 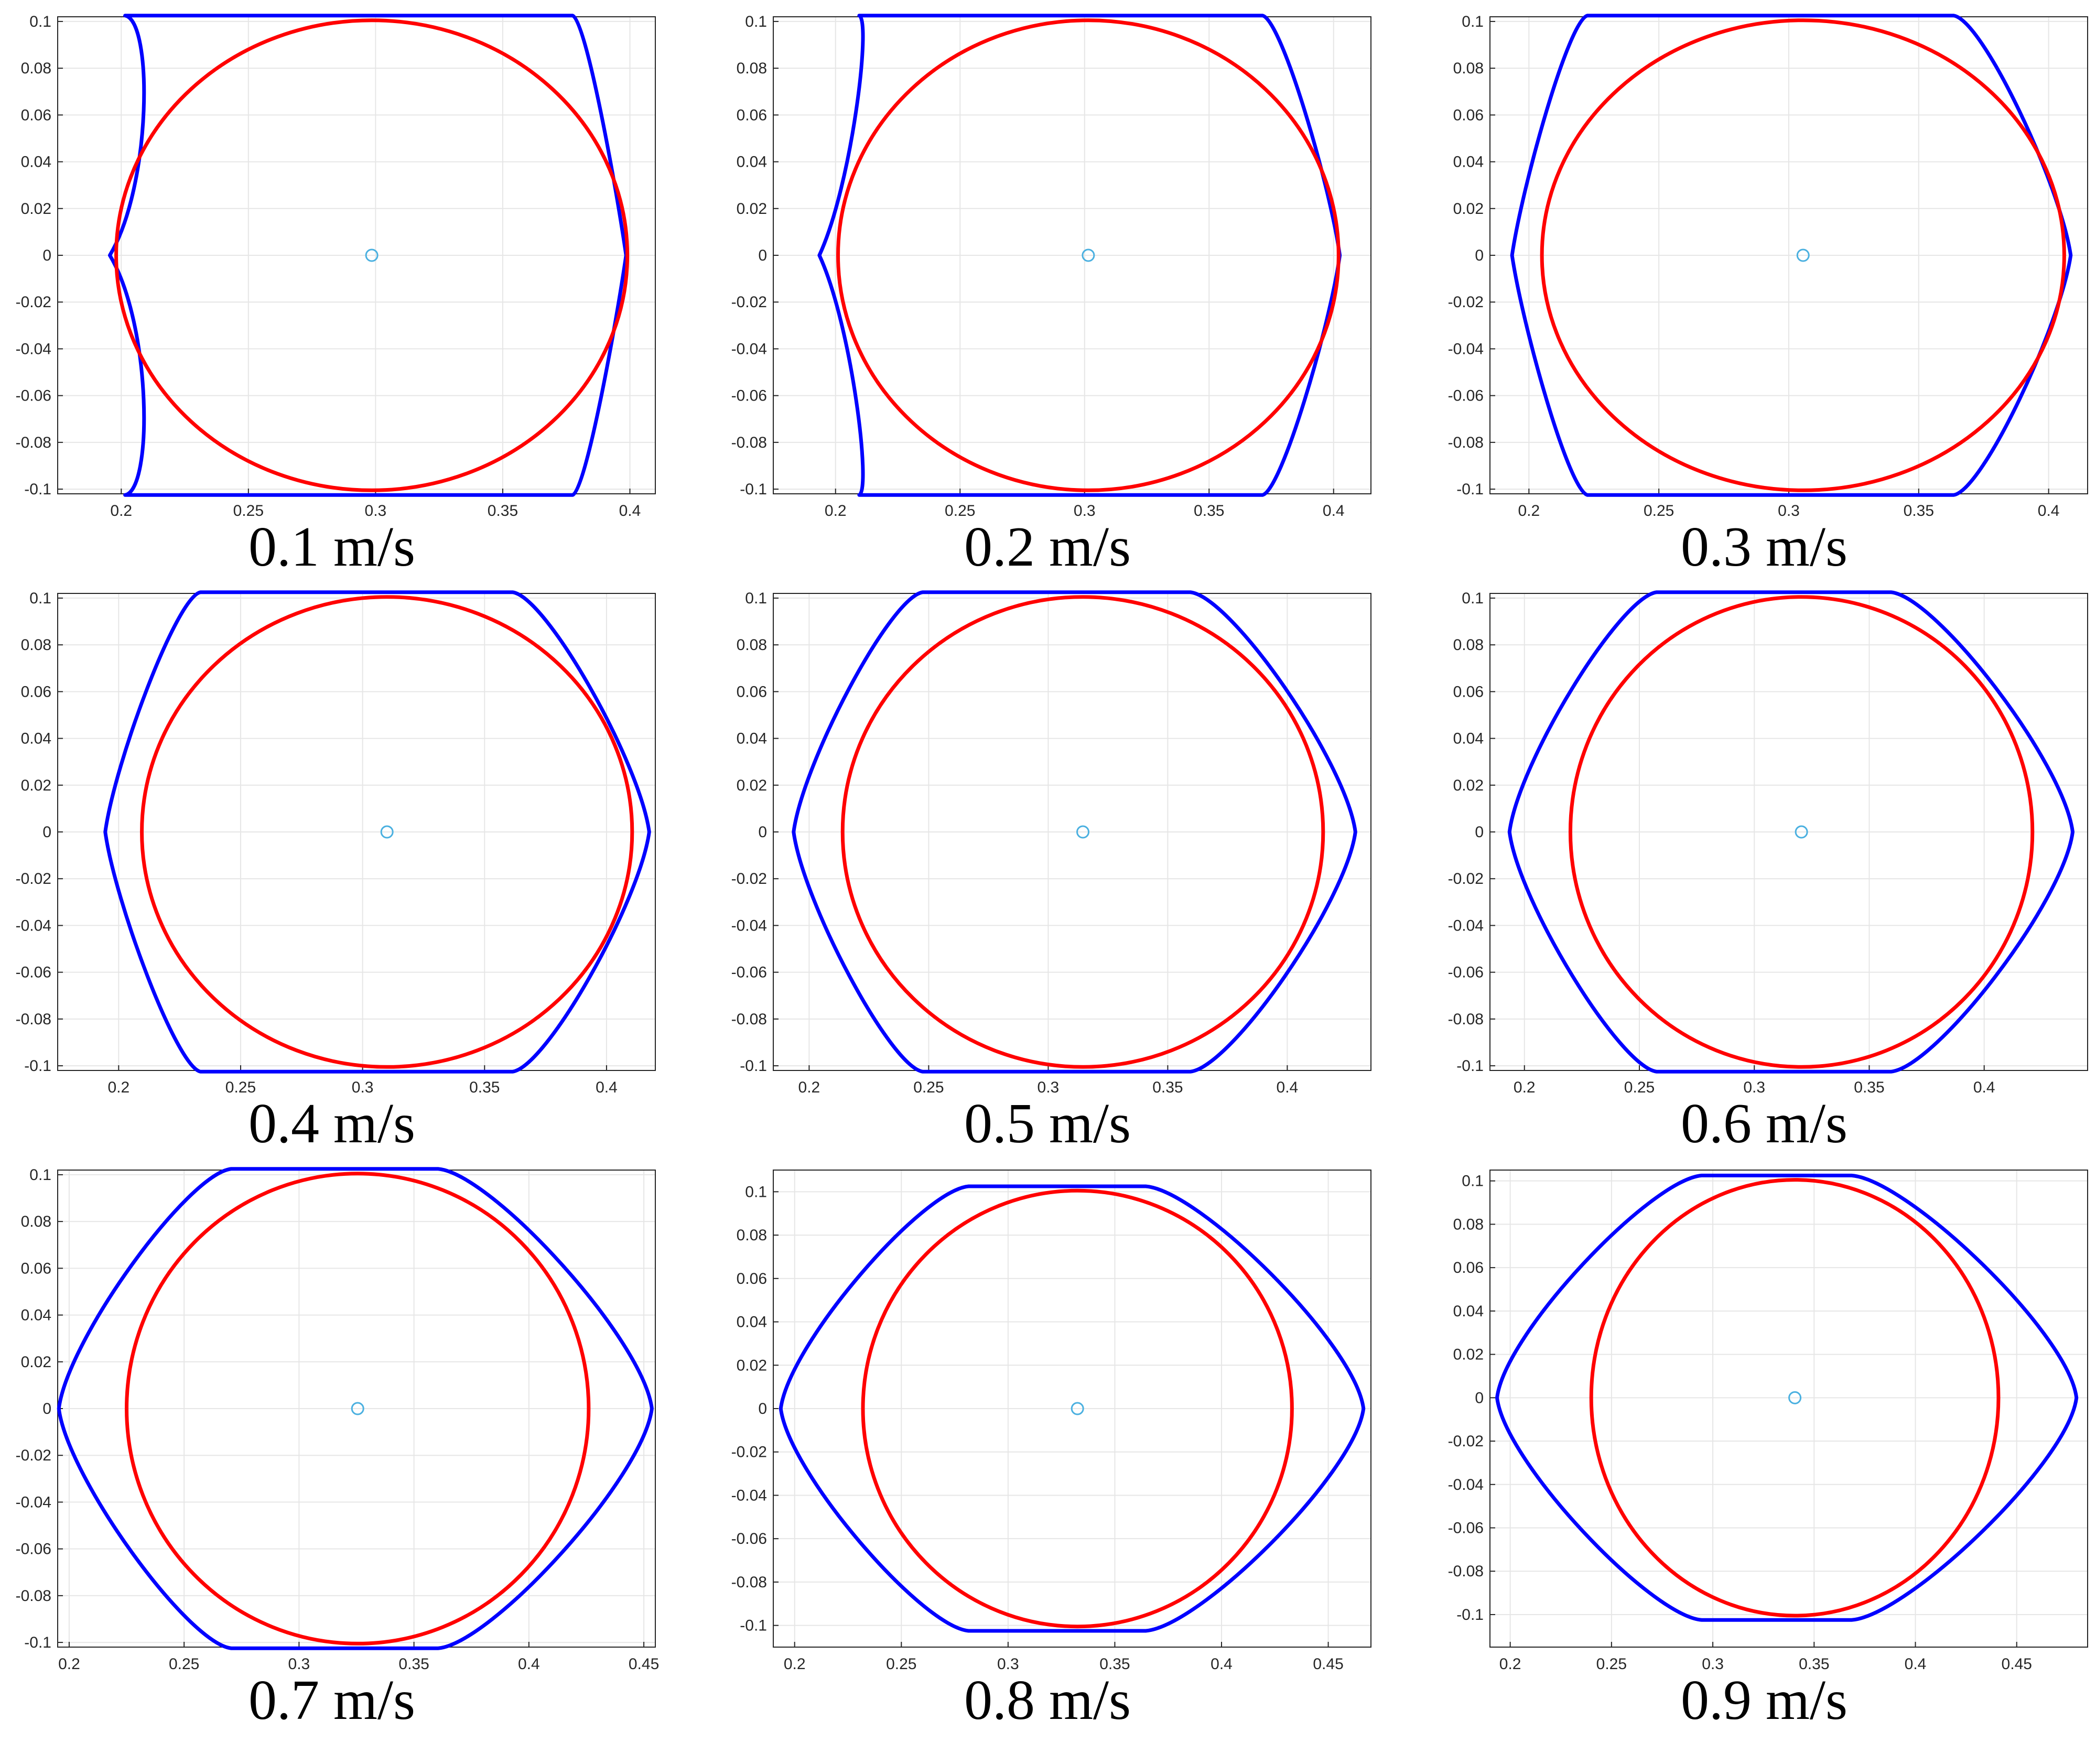 I want to click on x-tick-label: 0.45, so click(x=1328, y=1664).